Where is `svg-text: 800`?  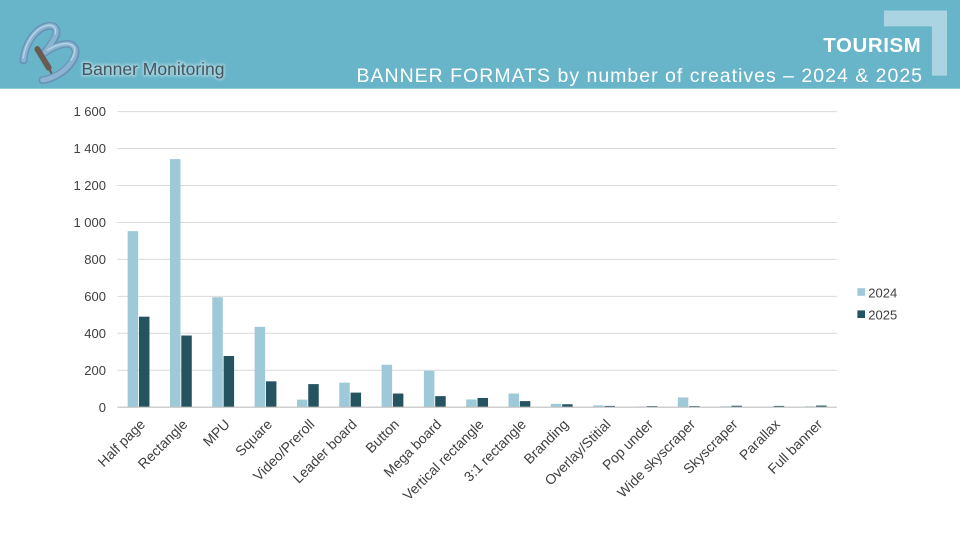 svg-text: 800 is located at coordinates (95, 259).